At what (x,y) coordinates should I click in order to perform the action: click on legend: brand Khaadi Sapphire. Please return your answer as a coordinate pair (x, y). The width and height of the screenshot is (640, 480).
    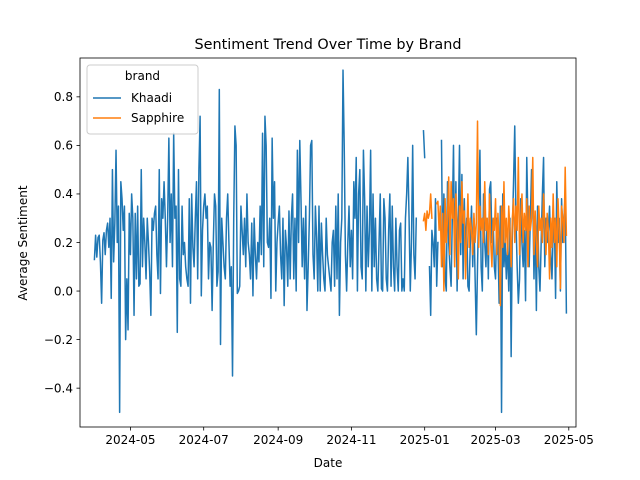
    Looking at the image, I should click on (142, 99).